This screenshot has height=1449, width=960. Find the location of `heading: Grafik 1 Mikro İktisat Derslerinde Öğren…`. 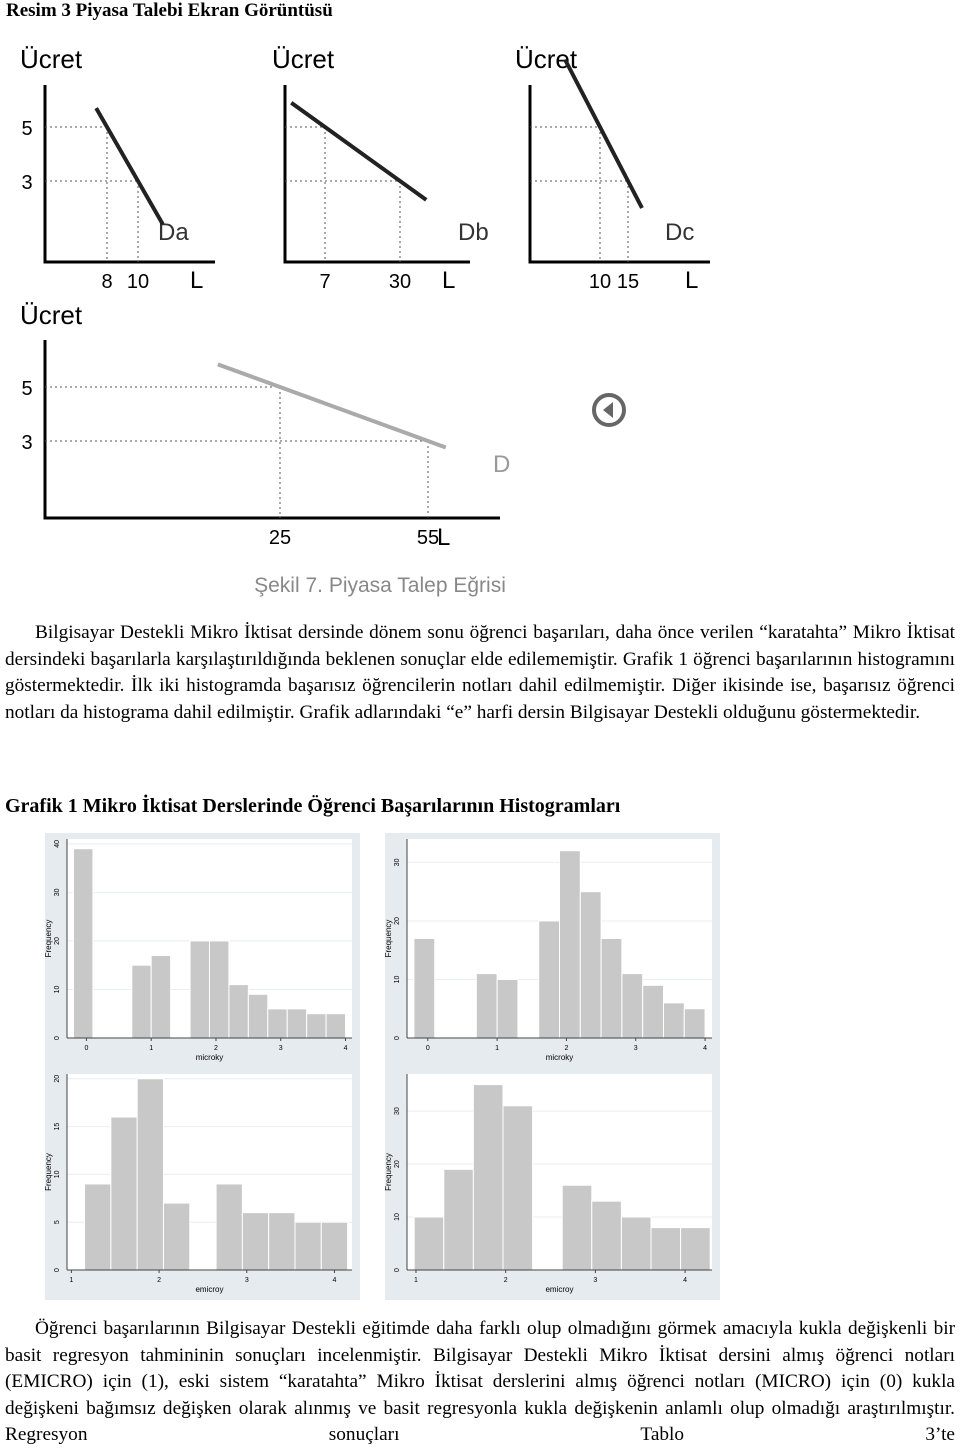

heading: Grafik 1 Mikro İktisat Derslerinde Öğren… is located at coordinates (313, 806).